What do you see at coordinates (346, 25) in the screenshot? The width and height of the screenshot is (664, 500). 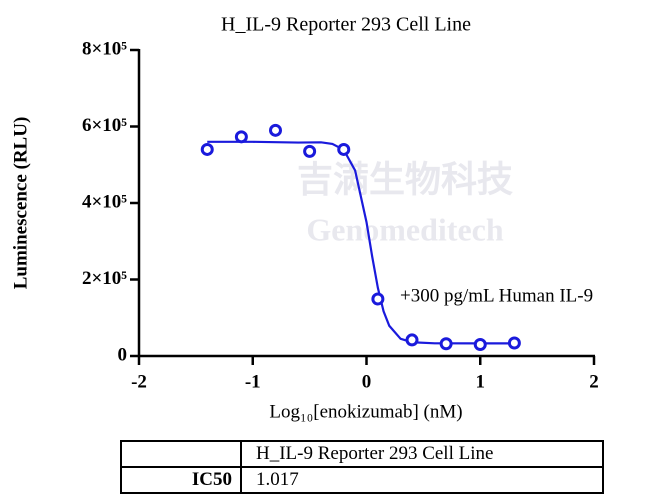 I see `chart-title: H_IL-9 Reporter 293 Cell Line` at bounding box center [346, 25].